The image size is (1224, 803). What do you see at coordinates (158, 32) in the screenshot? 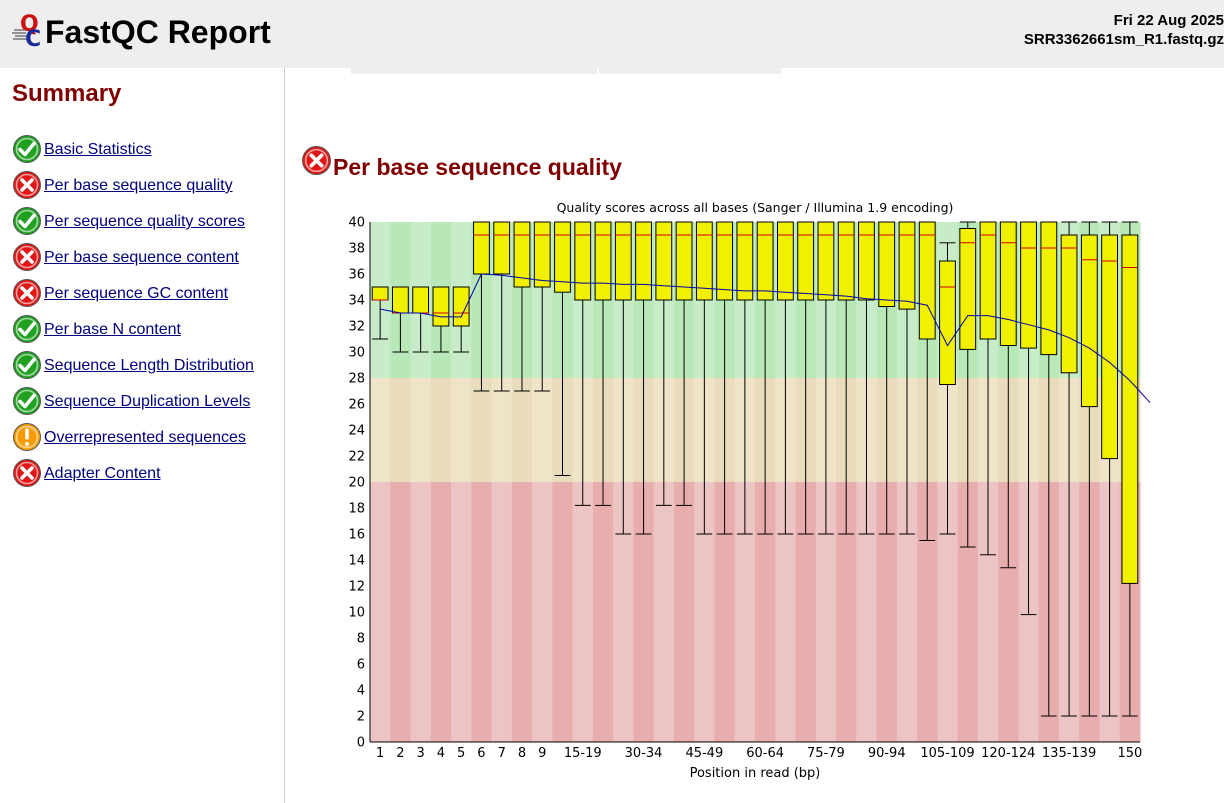
I see `report-title: FastQC Report` at bounding box center [158, 32].